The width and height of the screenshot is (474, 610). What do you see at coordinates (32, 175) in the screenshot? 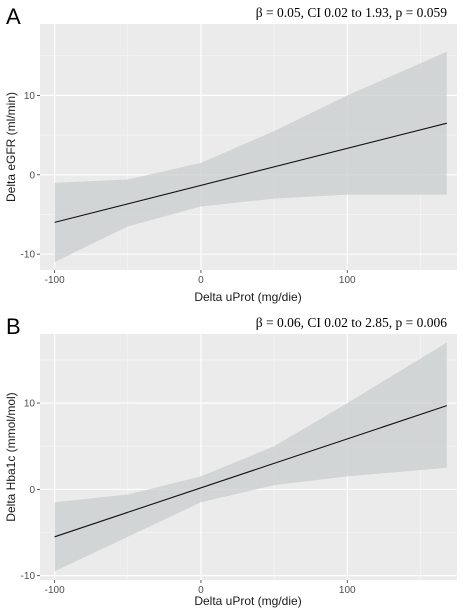
I see `panel-a-y-tick-label: 0` at bounding box center [32, 175].